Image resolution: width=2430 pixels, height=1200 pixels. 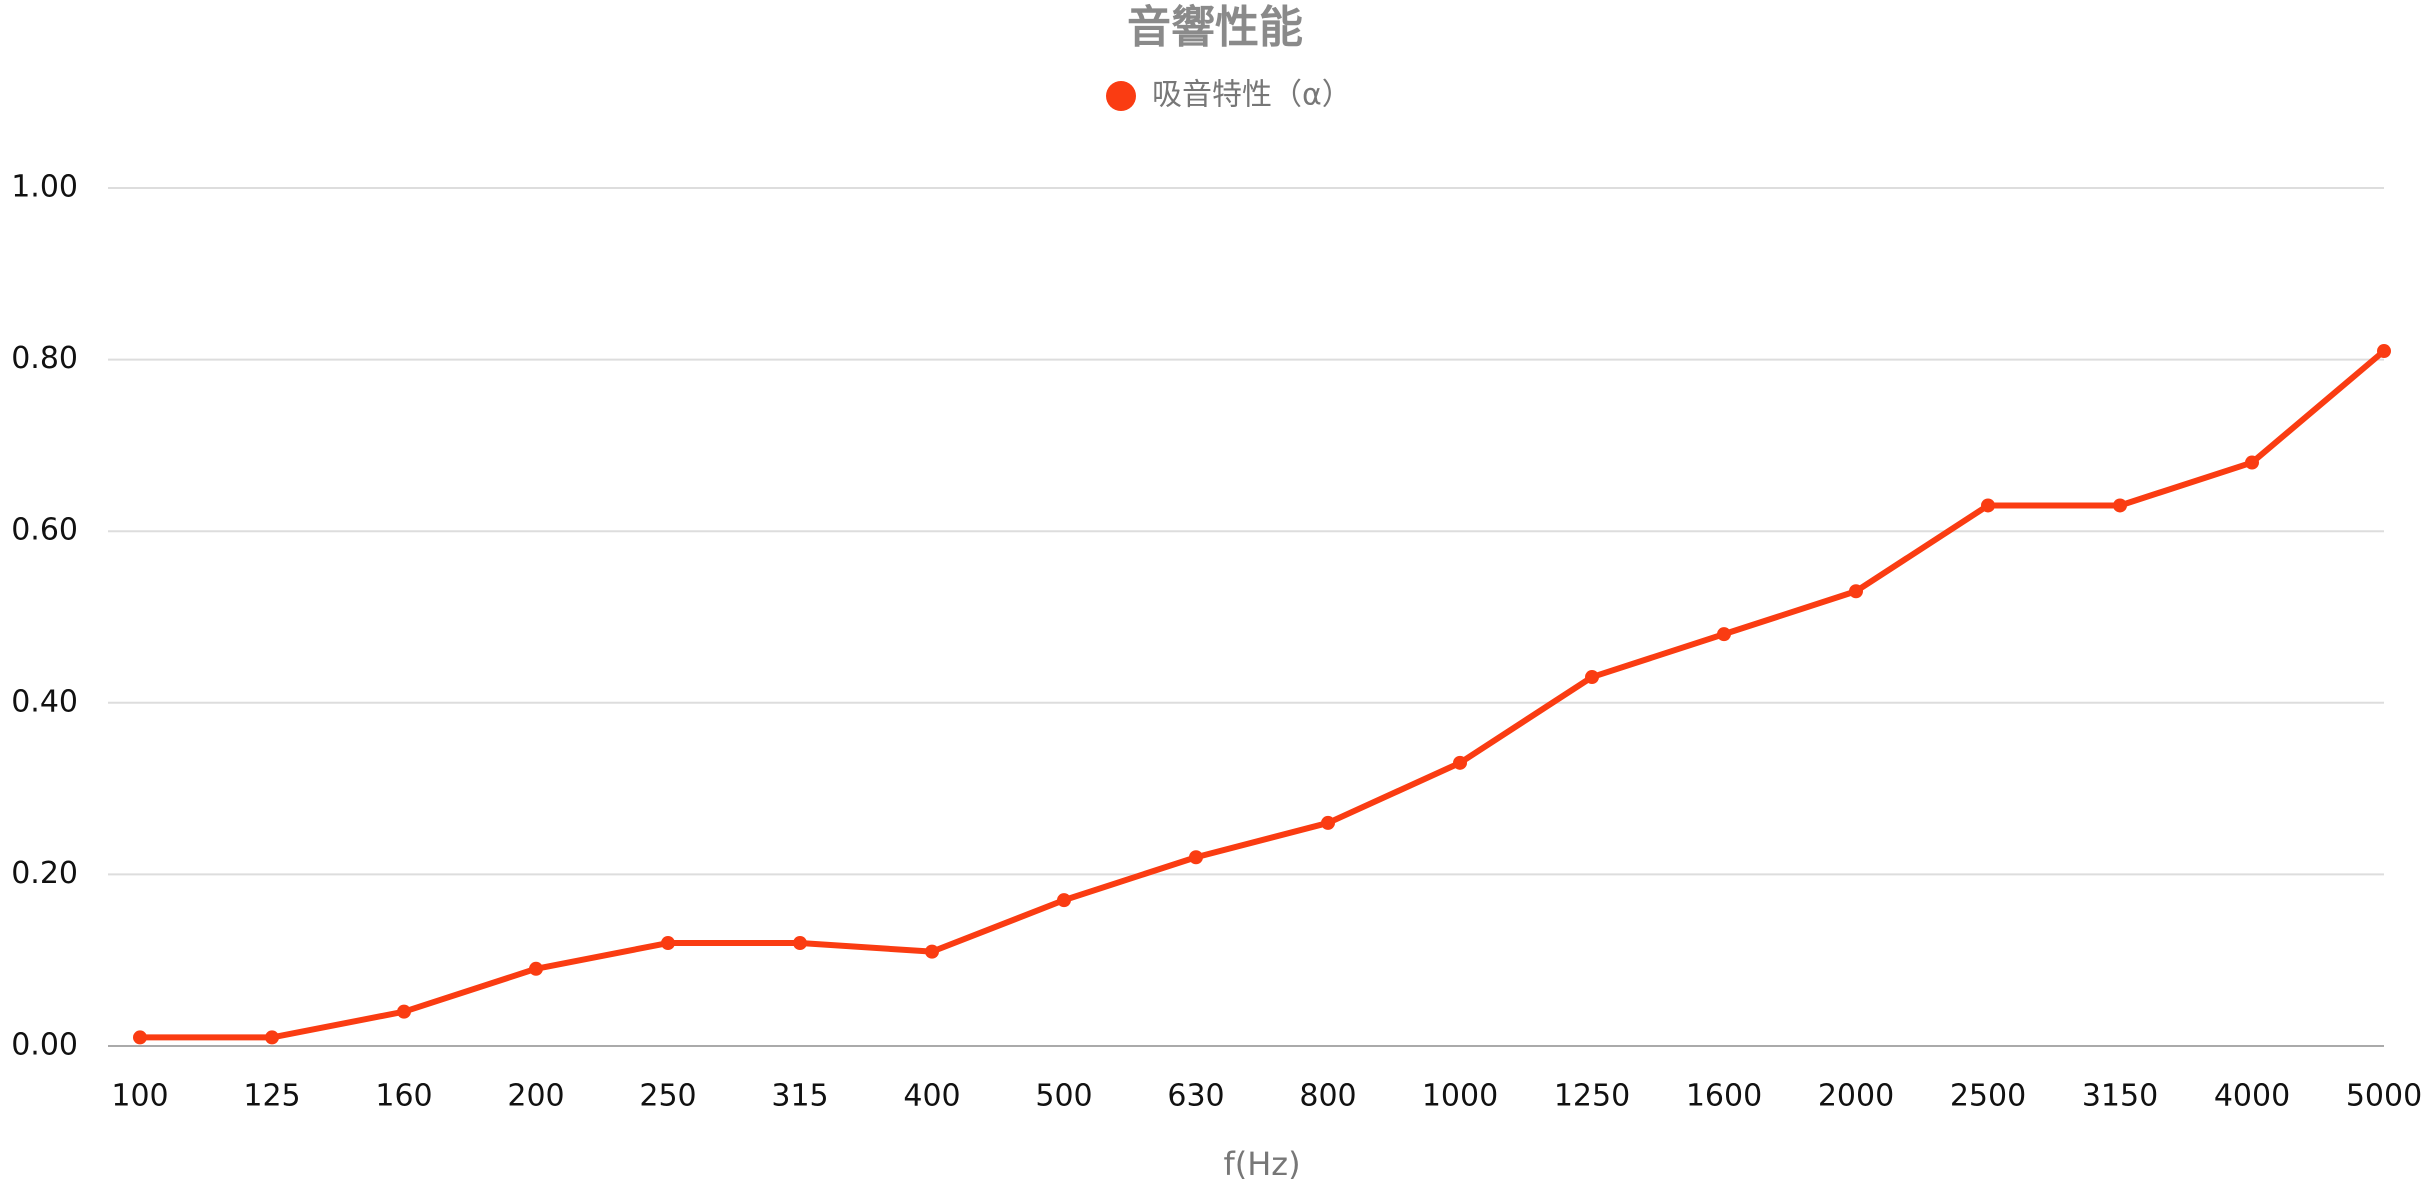 What do you see at coordinates (1988, 1096) in the screenshot?
I see `x-tick-label: 2500` at bounding box center [1988, 1096].